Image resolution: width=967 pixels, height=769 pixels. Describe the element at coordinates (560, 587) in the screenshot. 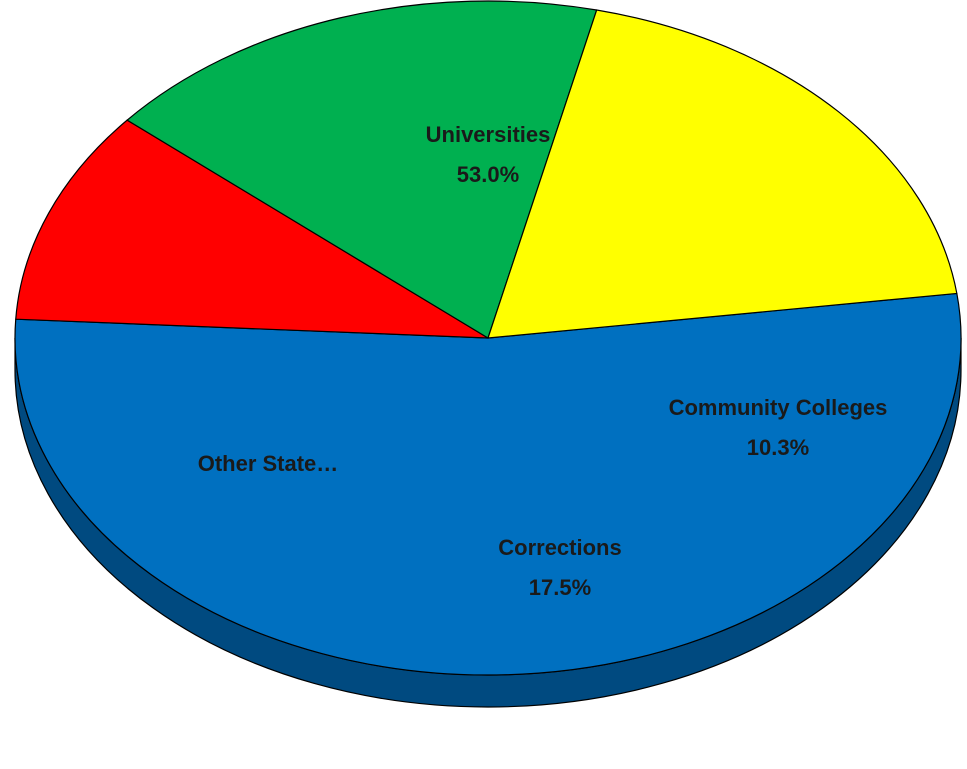

I see `slice-percent-corrections: 17.5%` at that location.